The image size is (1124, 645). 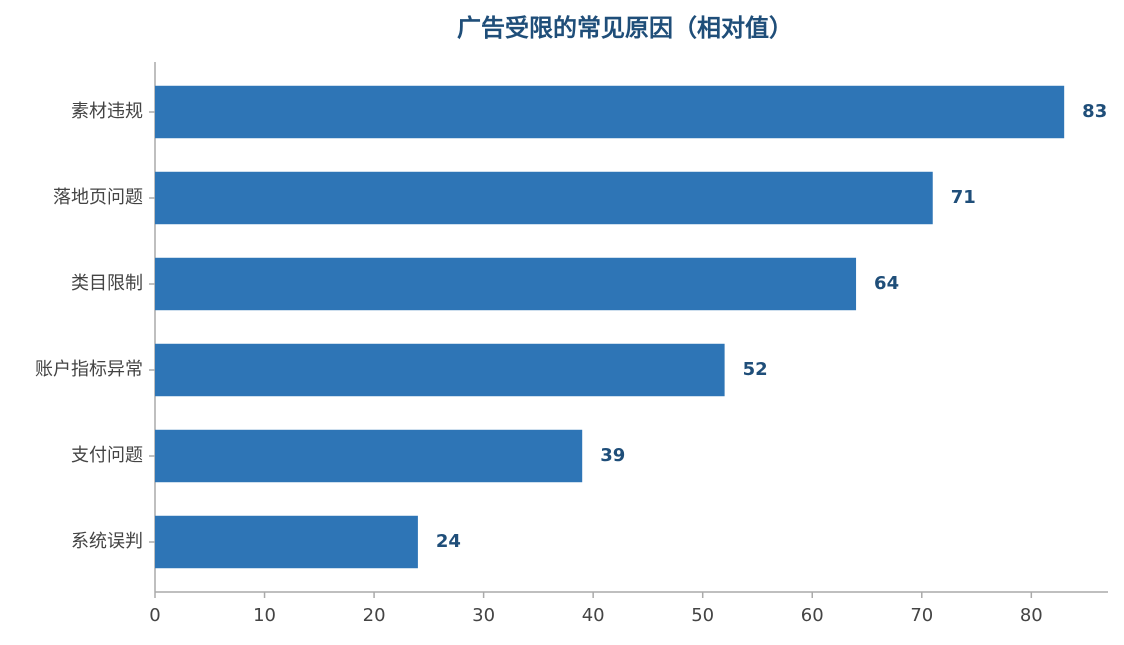 I want to click on x-tick-label: 30, so click(x=483, y=615).